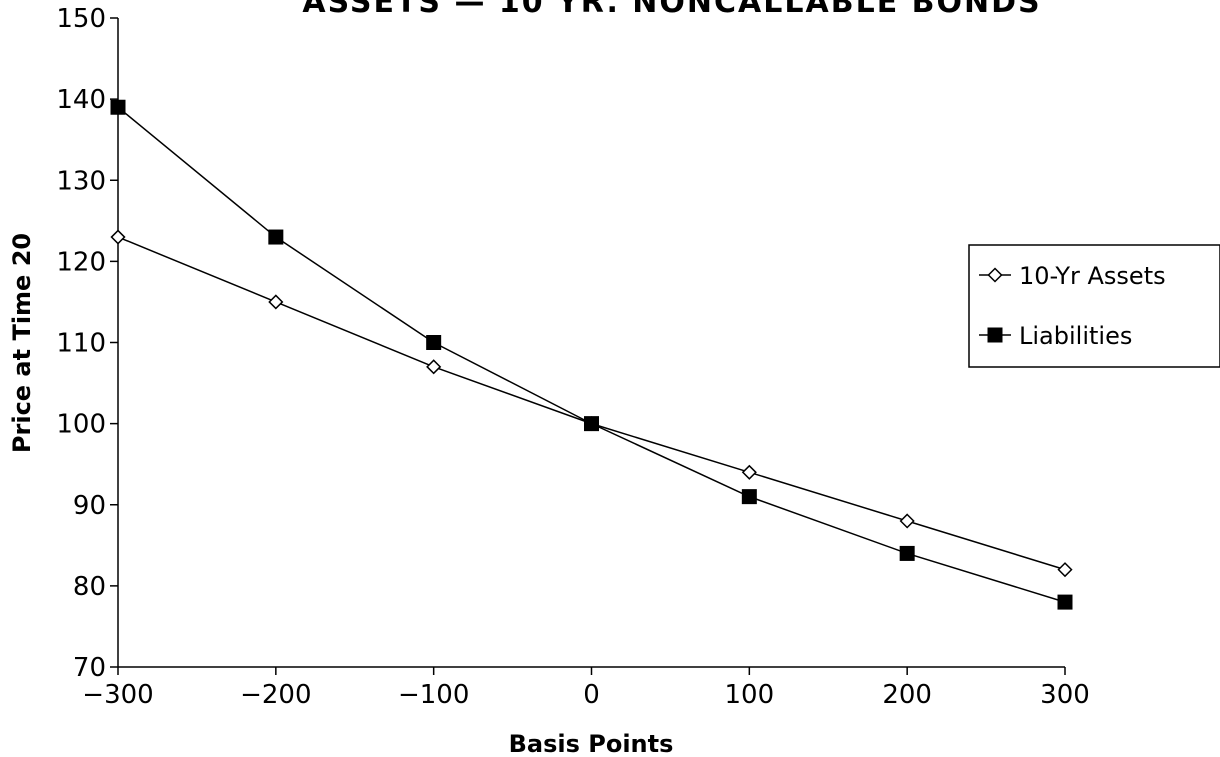 The image size is (1220, 757). I want to click on legend-box, so click(1094, 306).